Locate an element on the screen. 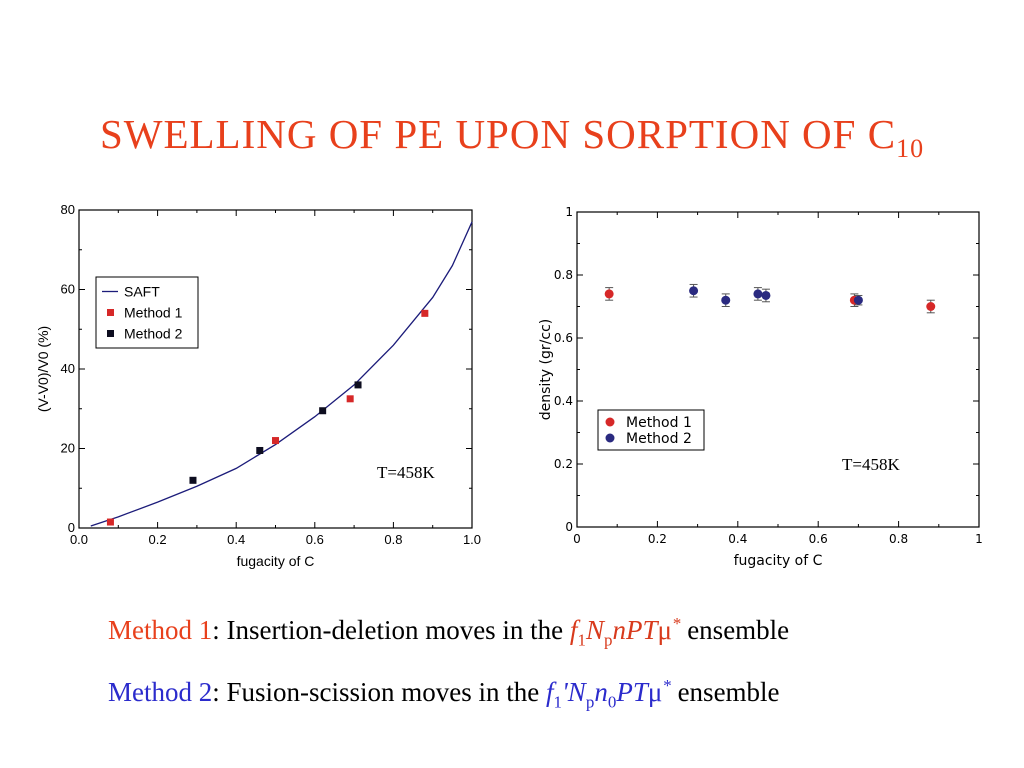 This screenshot has height=768, width=1024. page-title: SWELLING OF PE UPON SORPTION OF C10 is located at coordinates (512, 137).